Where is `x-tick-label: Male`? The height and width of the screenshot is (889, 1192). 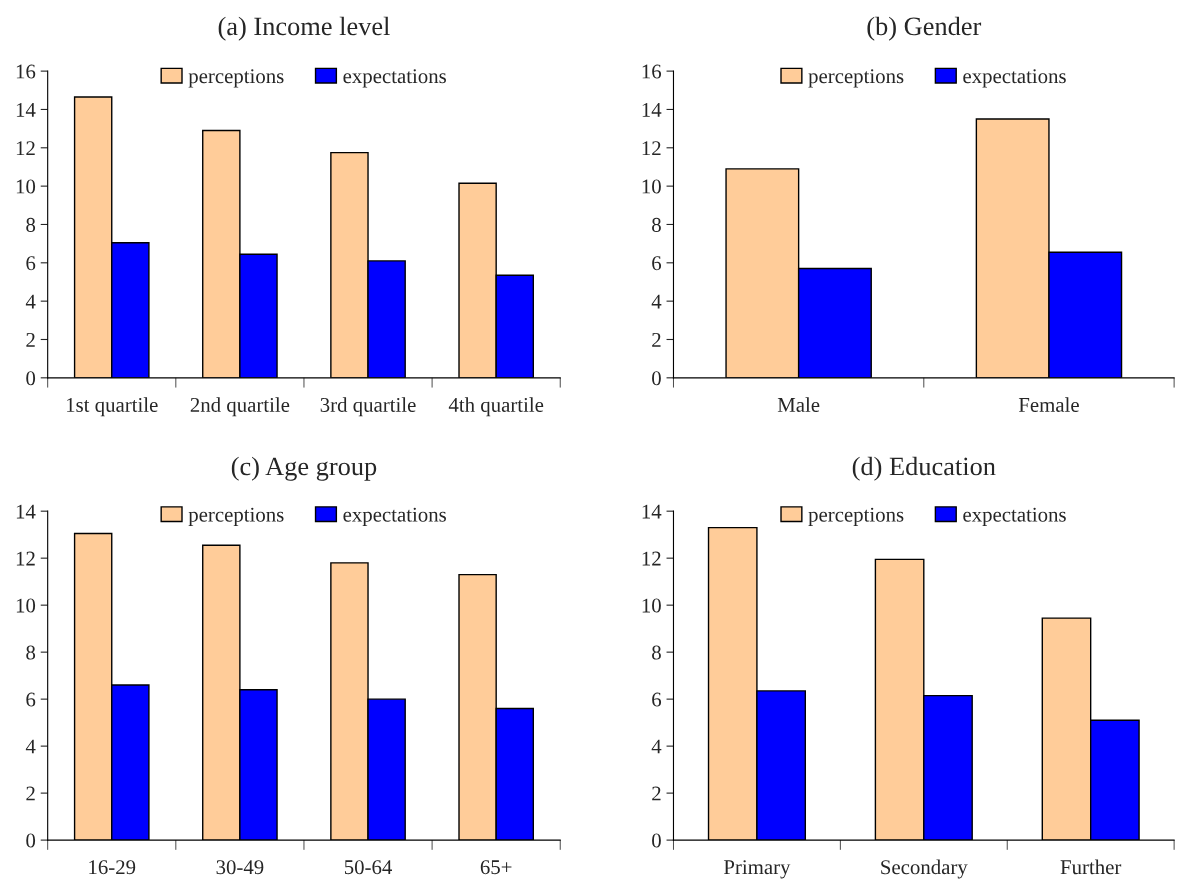
x-tick-label: Male is located at coordinates (798, 404).